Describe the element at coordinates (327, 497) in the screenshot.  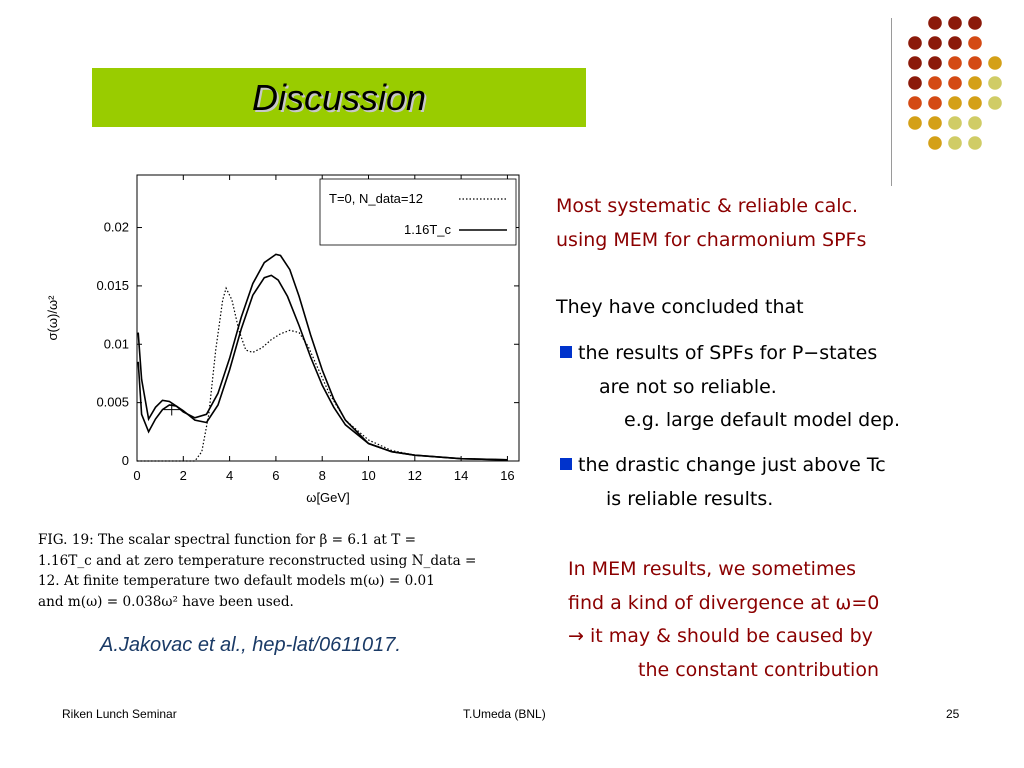
I see `x-axis-label: ω[GeV]` at that location.